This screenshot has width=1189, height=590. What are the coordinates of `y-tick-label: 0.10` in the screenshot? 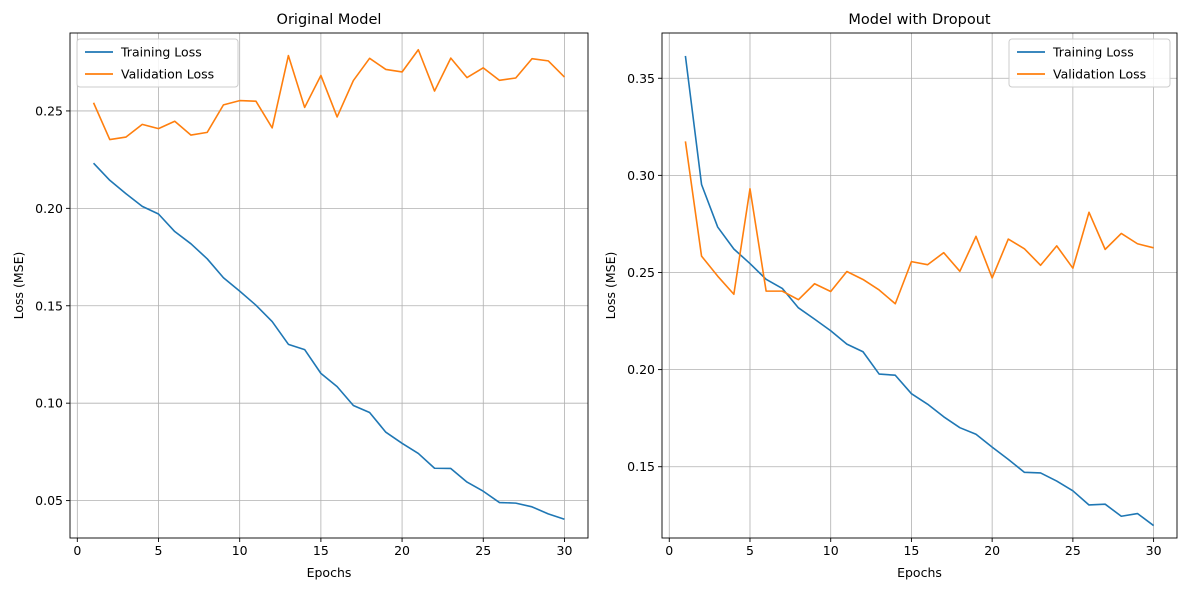 It's located at (49, 403).